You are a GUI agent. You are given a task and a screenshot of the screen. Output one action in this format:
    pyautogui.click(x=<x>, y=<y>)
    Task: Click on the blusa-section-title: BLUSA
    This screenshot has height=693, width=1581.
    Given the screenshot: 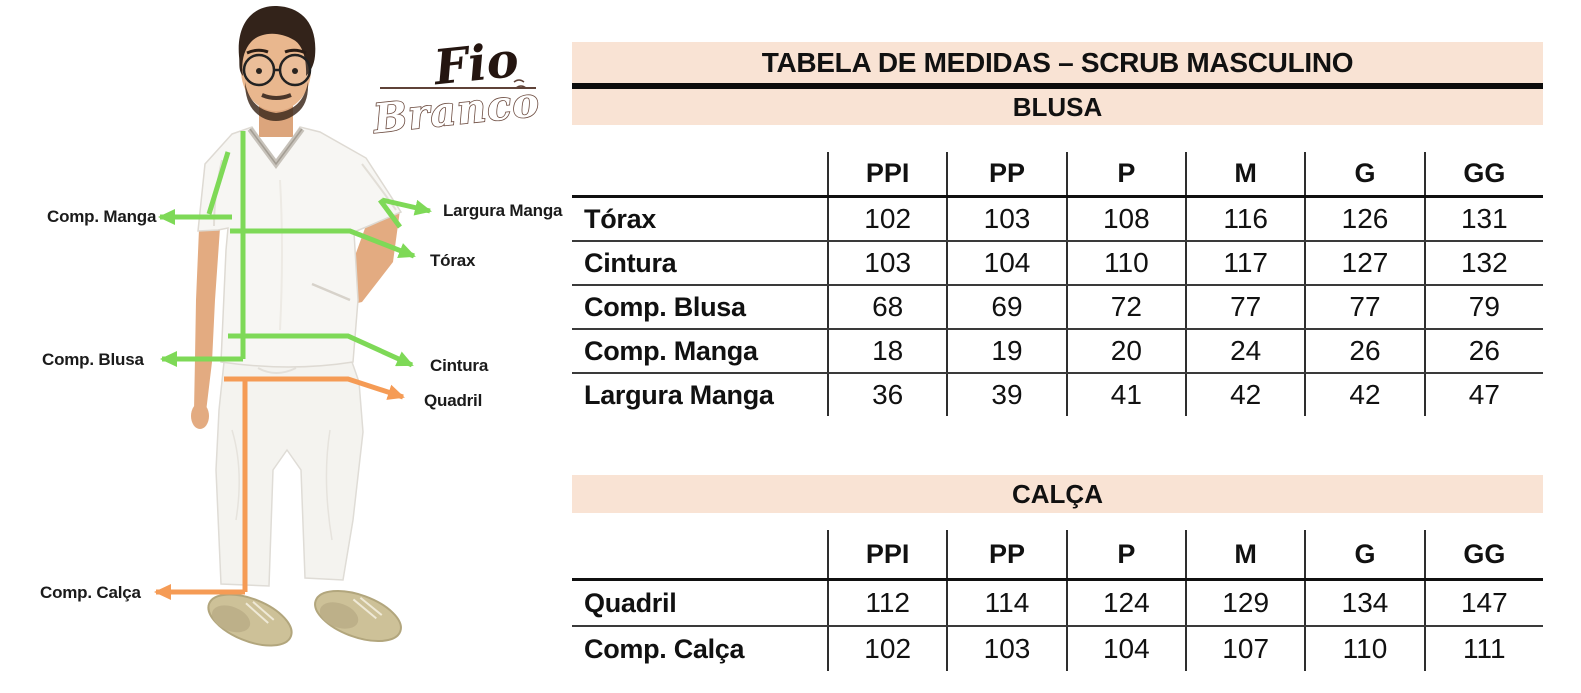 What is the action you would take?
    pyautogui.click(x=1057, y=107)
    